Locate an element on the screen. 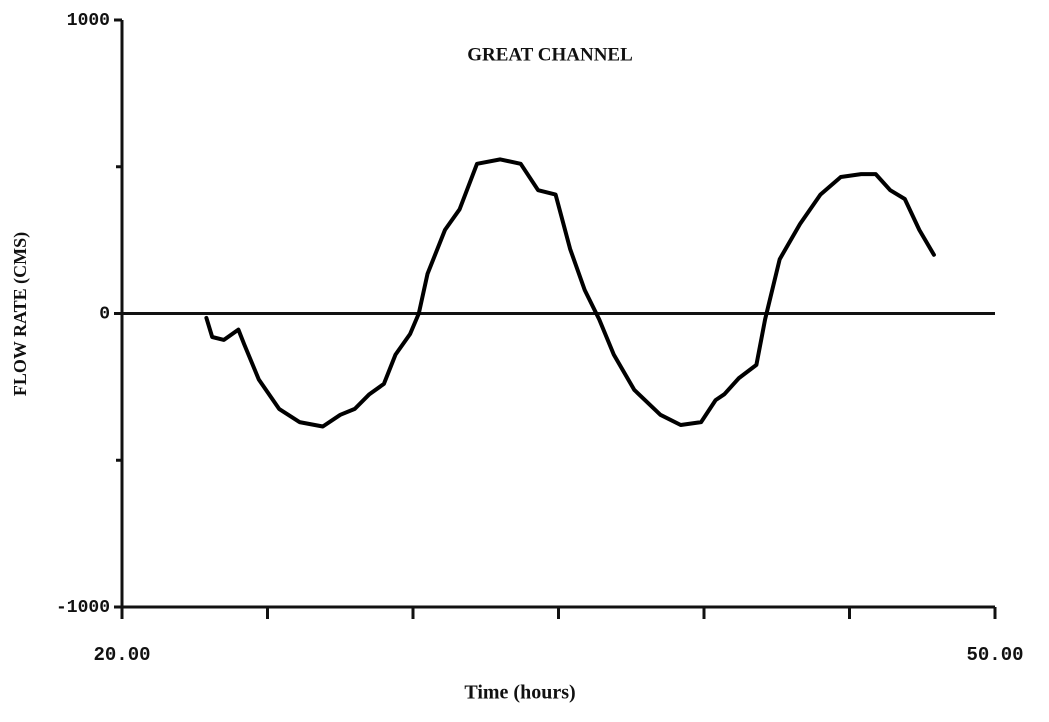 Image resolution: width=1049 pixels, height=722 pixels. x-tick-label: 50.00 is located at coordinates (994, 655).